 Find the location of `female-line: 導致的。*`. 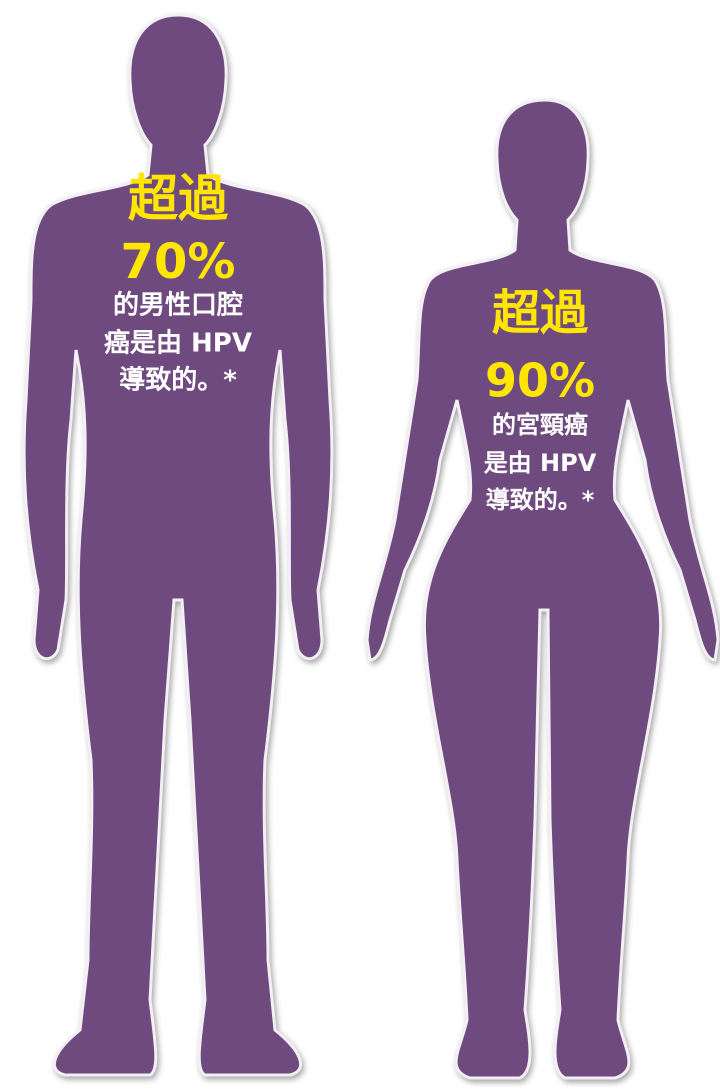

female-line: 導致的。* is located at coordinates (540, 500).